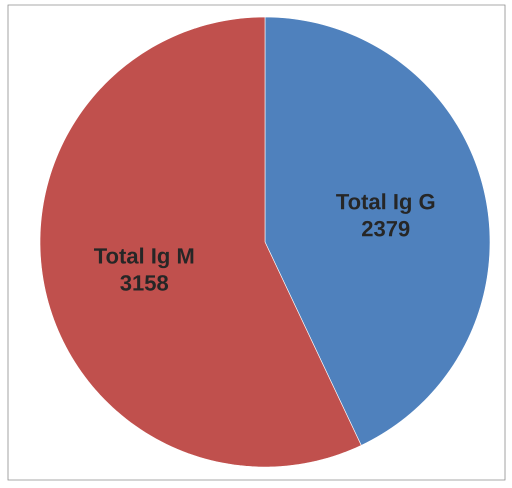 This screenshot has width=512, height=488. I want to click on data-label: 2379, so click(386, 228).